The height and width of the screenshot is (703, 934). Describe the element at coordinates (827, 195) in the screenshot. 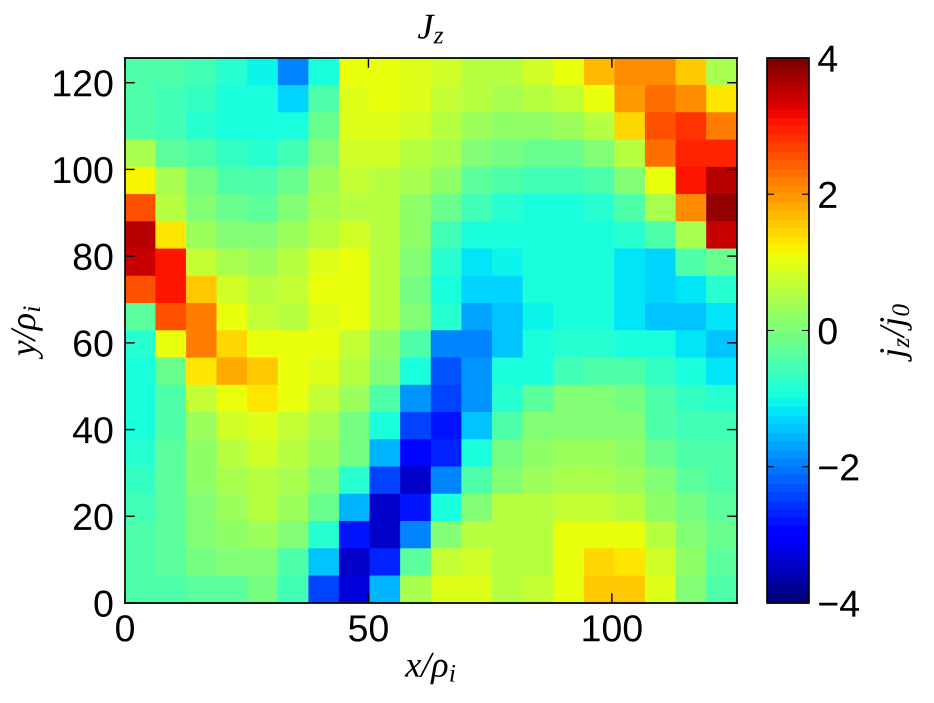

I see `color-bar-label: 2` at that location.